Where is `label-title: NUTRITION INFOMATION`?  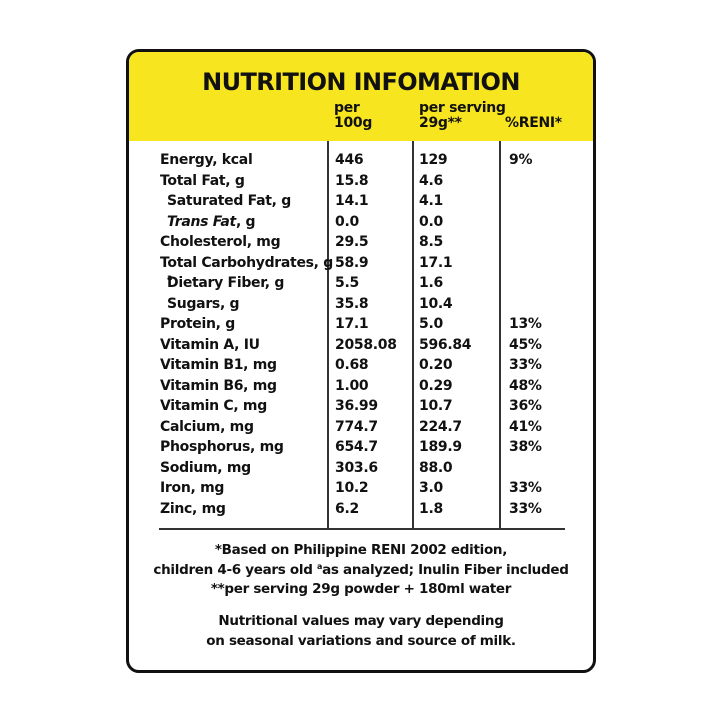 label-title: NUTRITION INFOMATION is located at coordinates (361, 82).